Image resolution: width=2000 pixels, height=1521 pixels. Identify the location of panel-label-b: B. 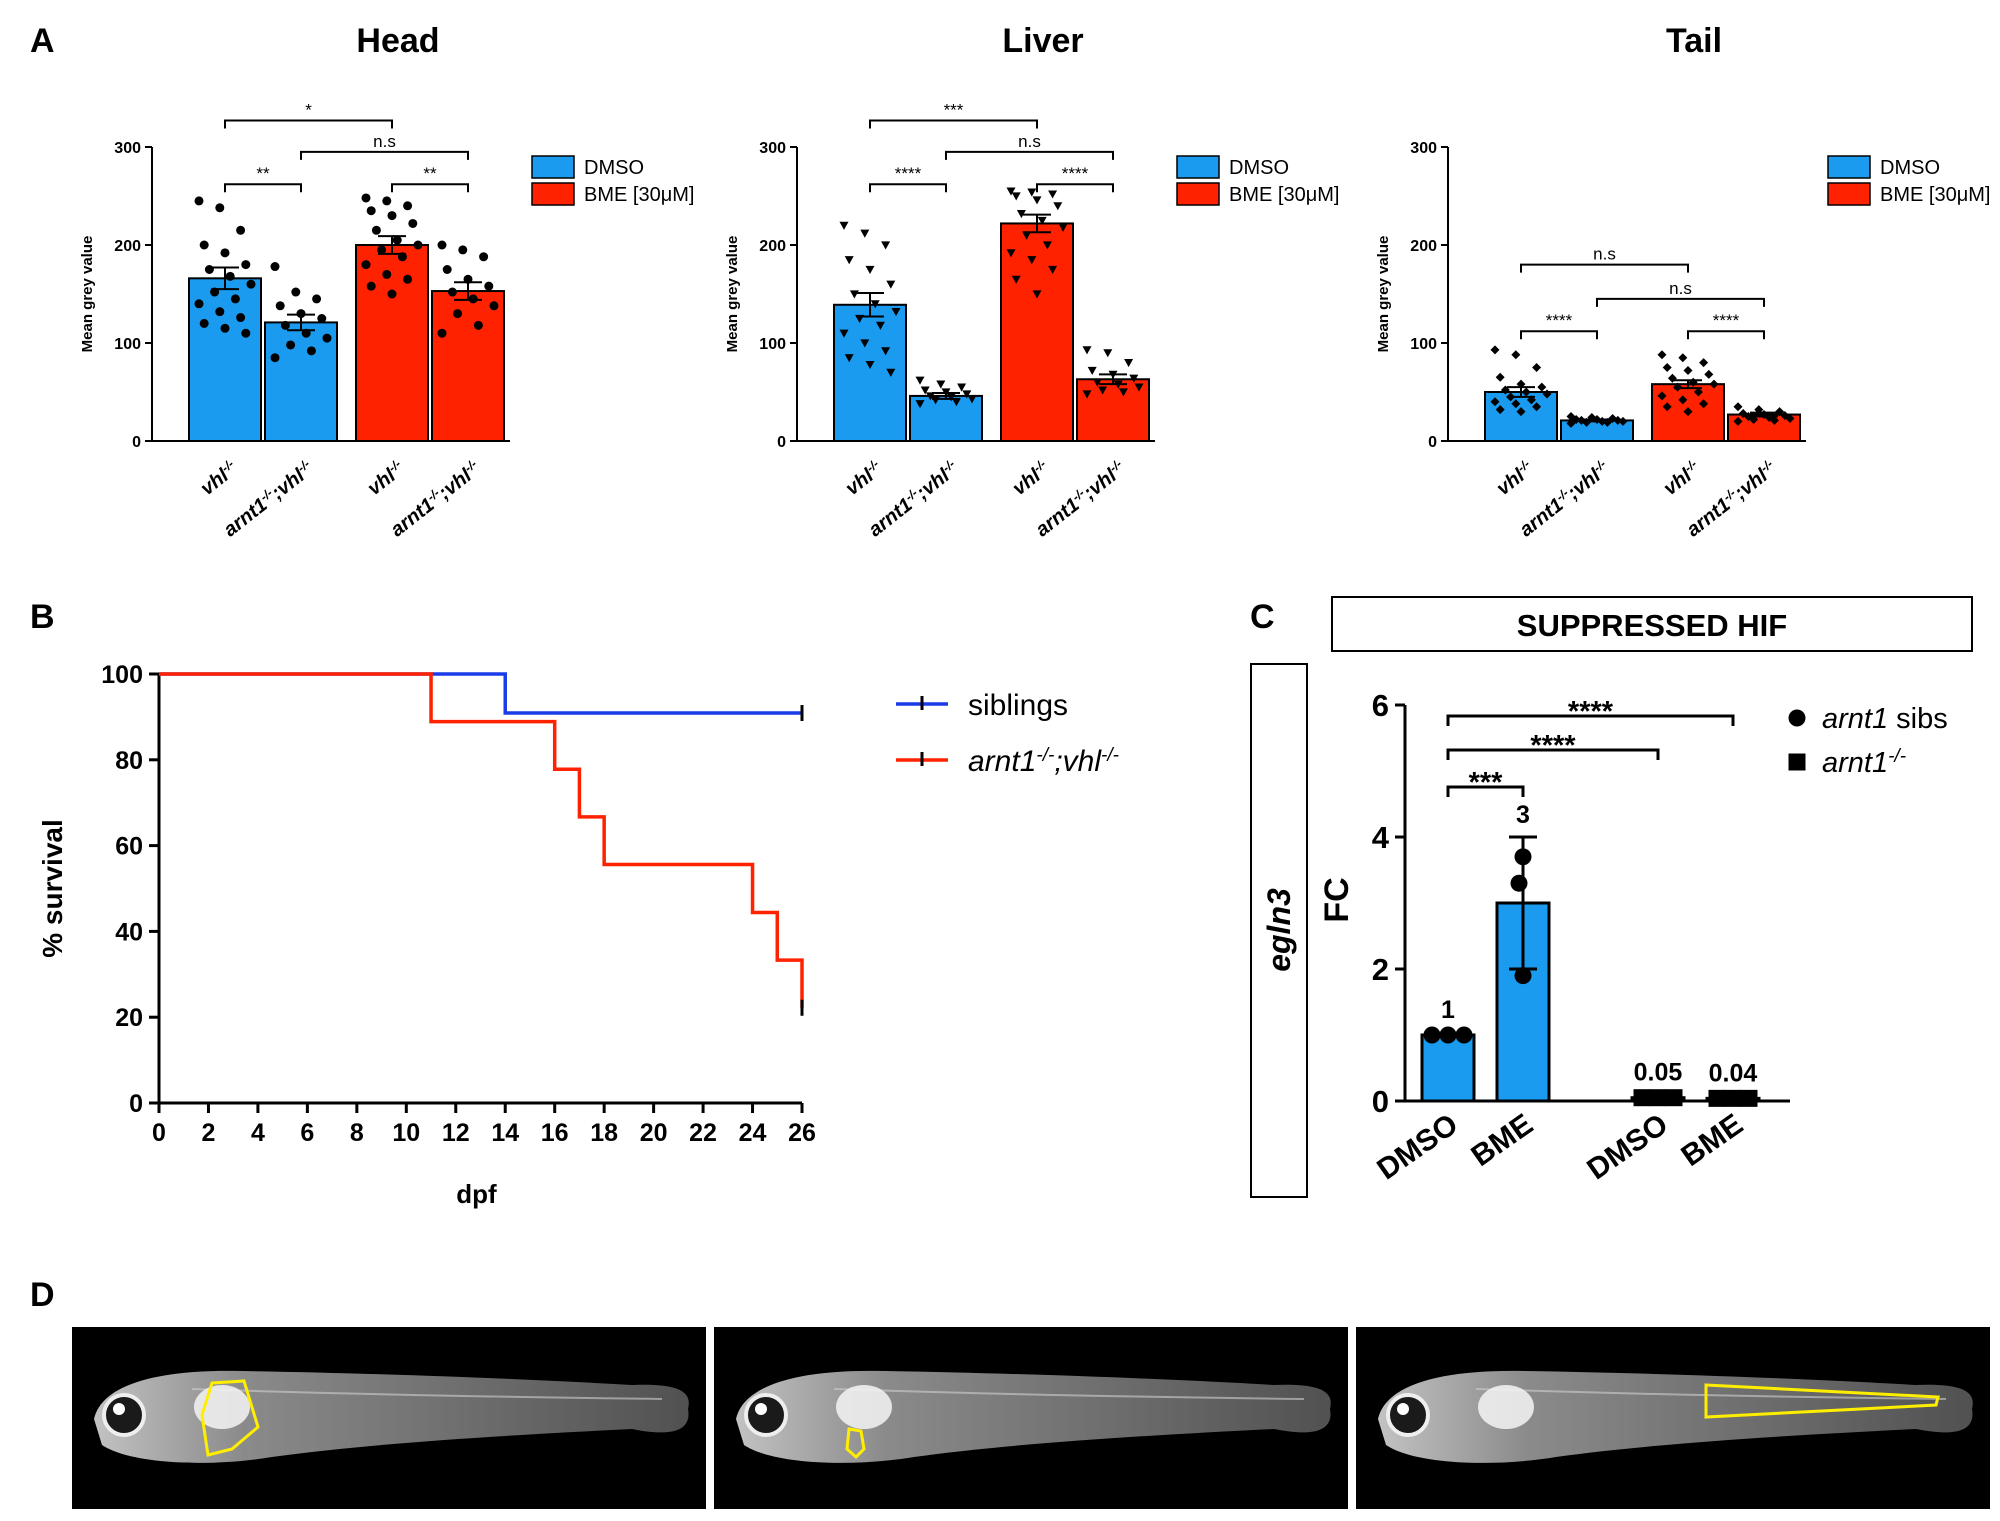
(42, 617).